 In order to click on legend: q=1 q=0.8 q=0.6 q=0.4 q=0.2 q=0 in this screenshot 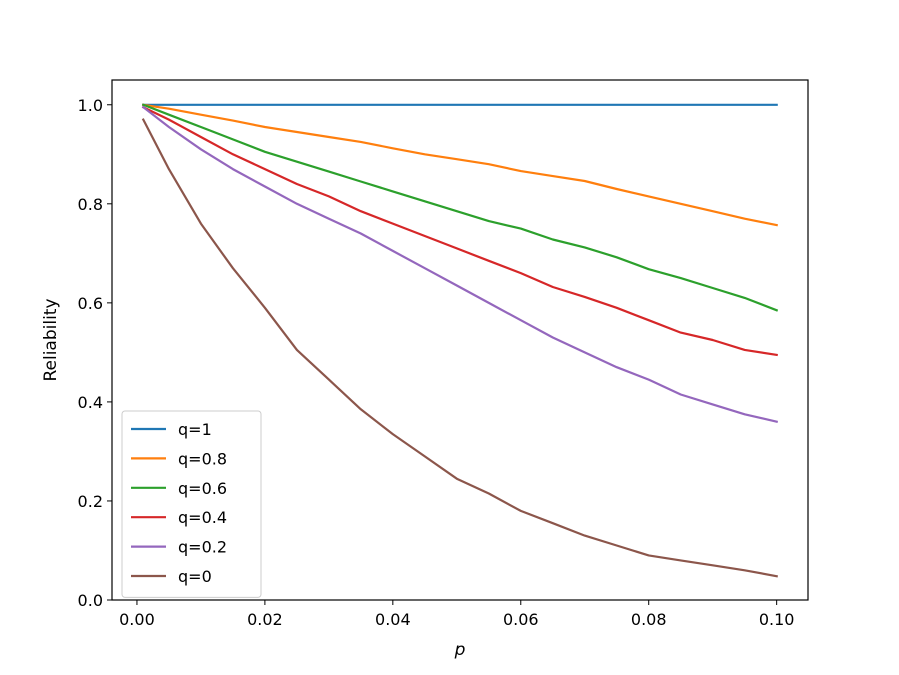, I will do `click(191, 504)`.